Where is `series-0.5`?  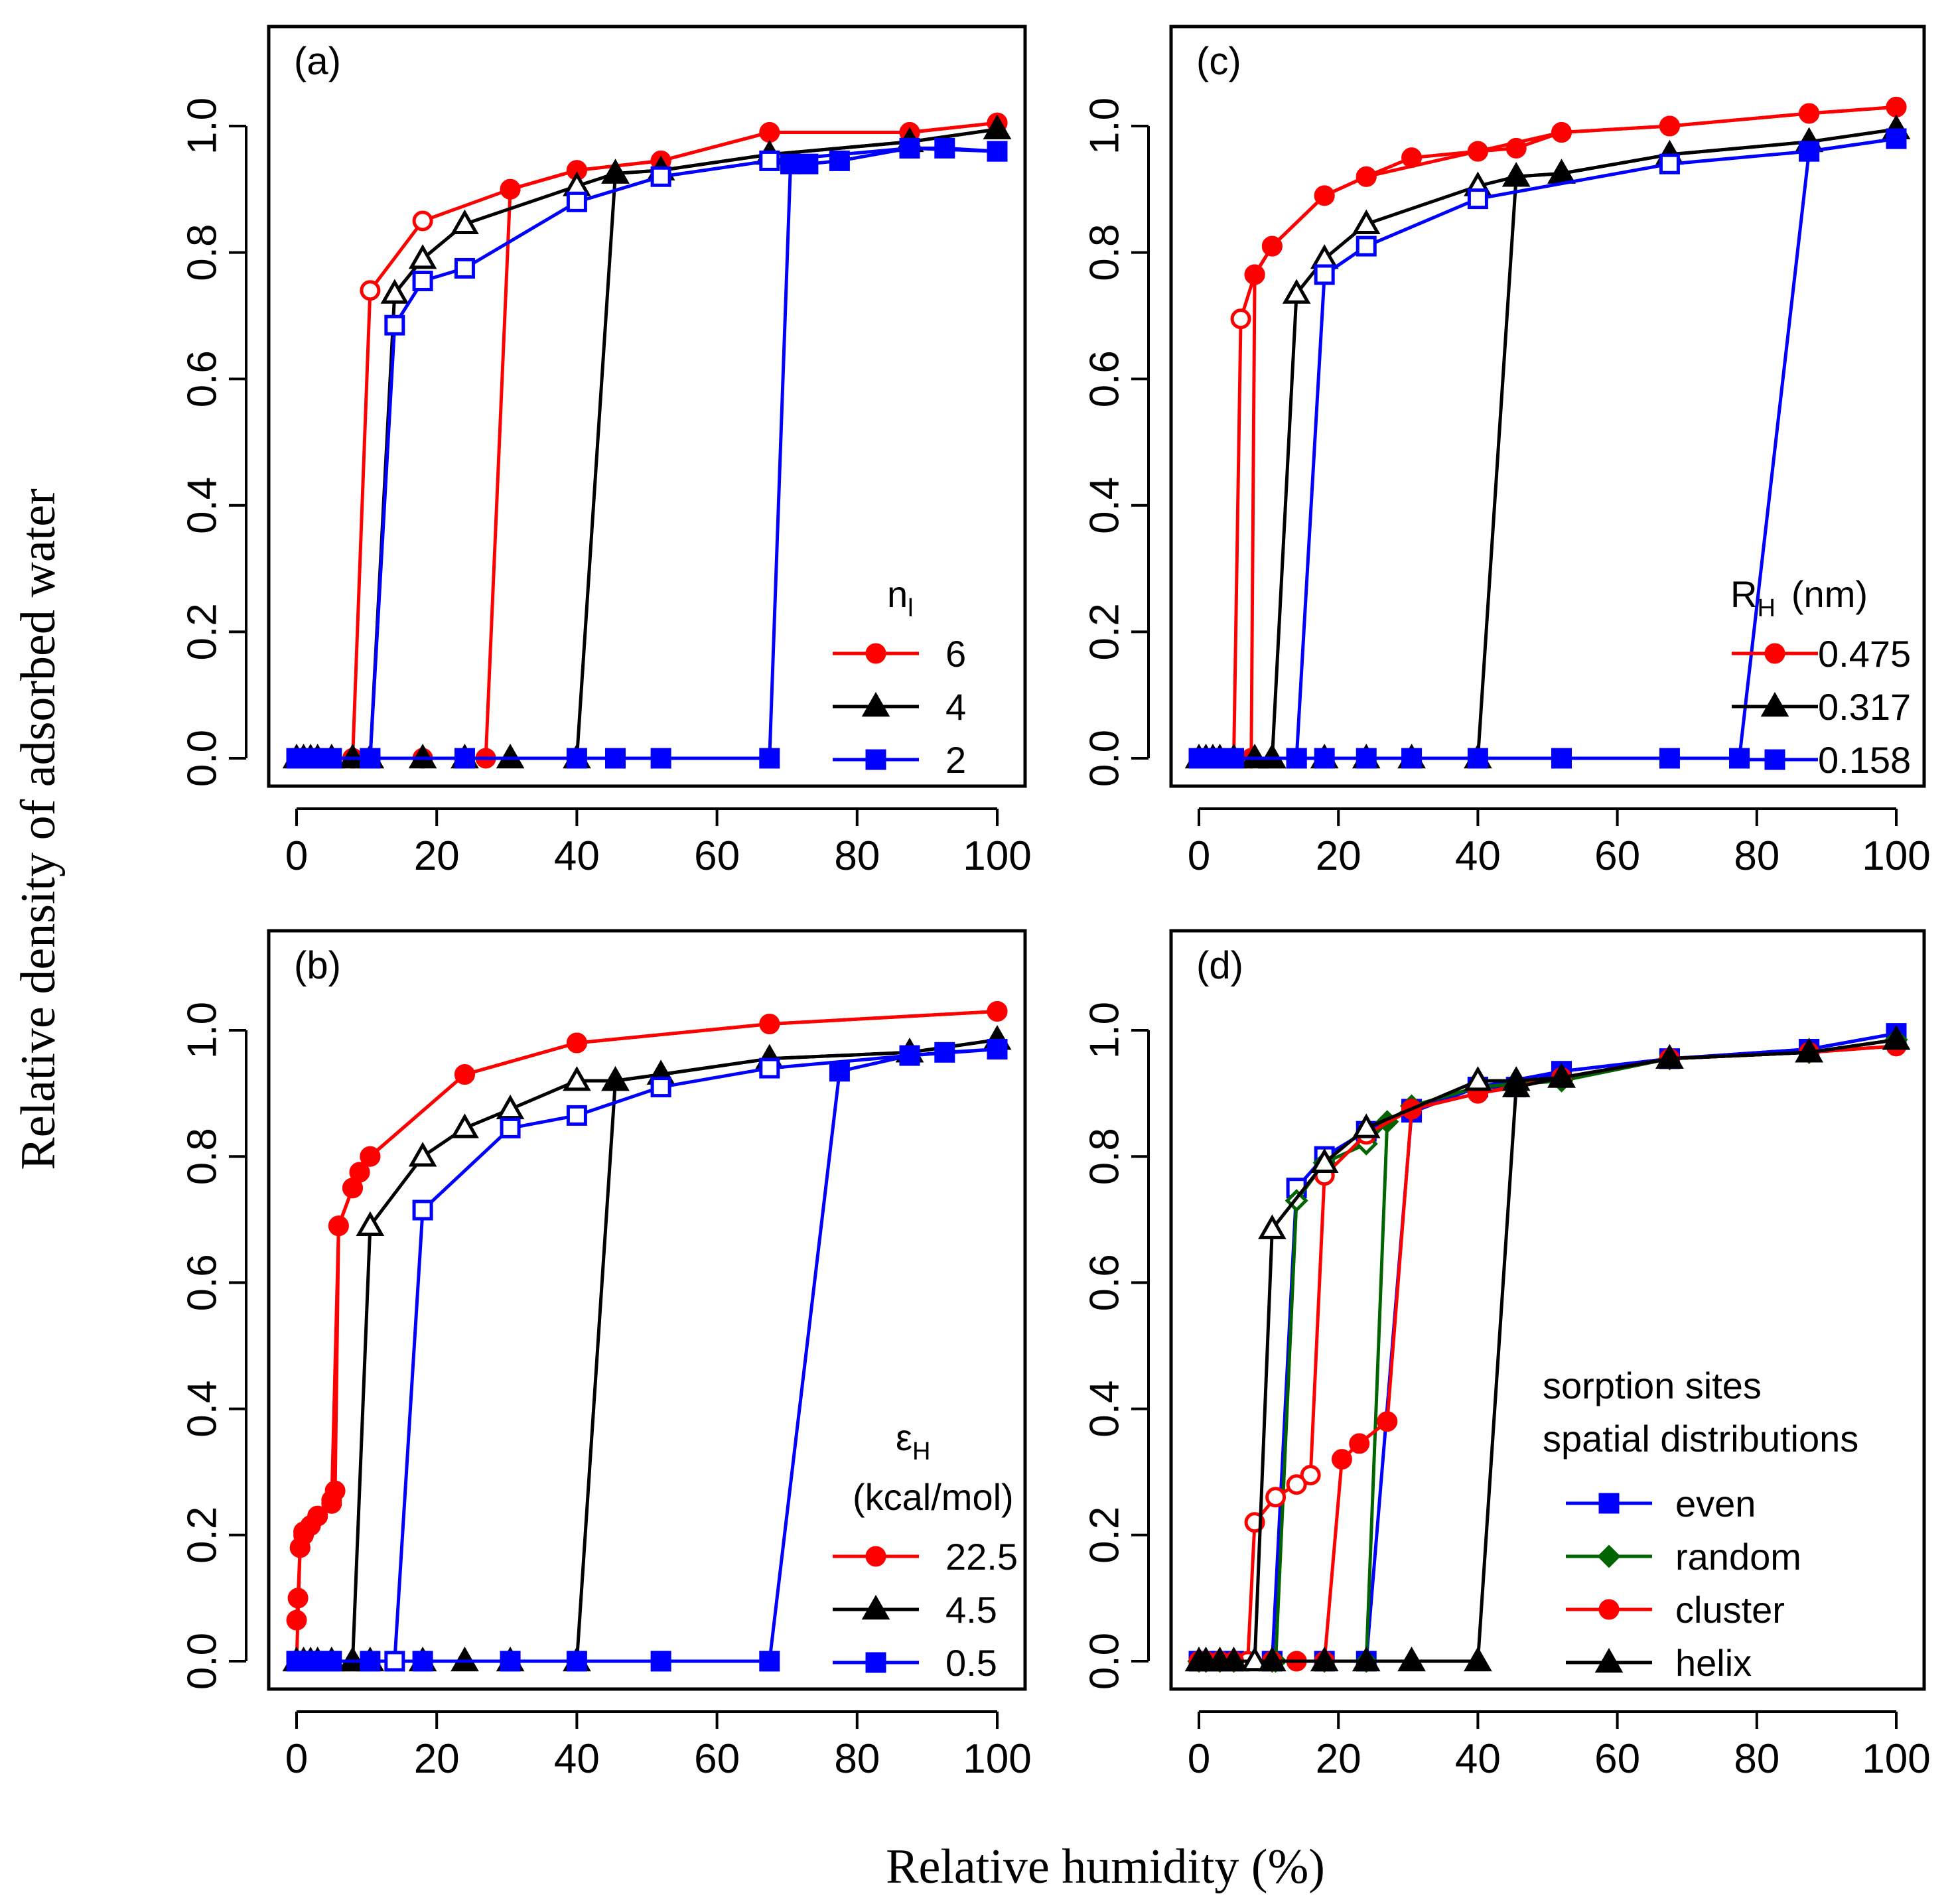
series-0.5 is located at coordinates (647, 1355).